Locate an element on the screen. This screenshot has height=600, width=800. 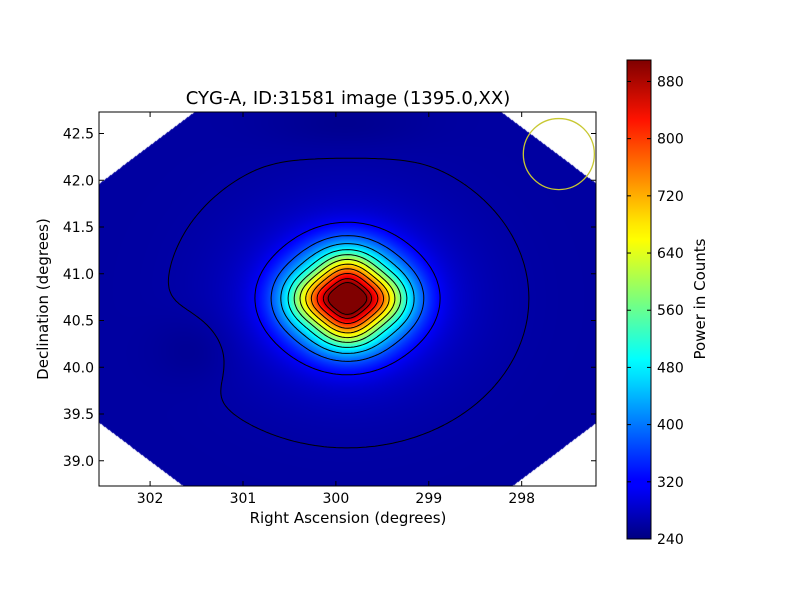
colorbar-tick-label: 800 is located at coordinates (670, 140).